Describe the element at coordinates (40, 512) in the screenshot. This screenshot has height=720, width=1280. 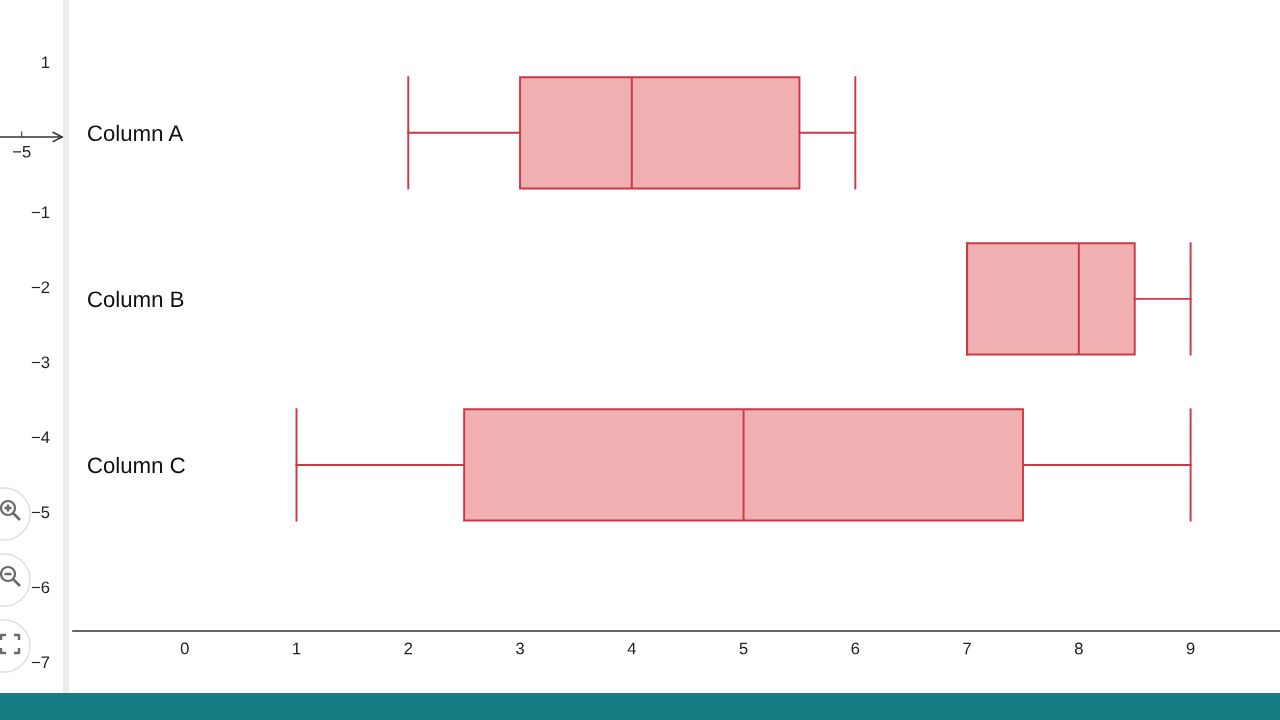
I see `y-tick-label: −5` at that location.